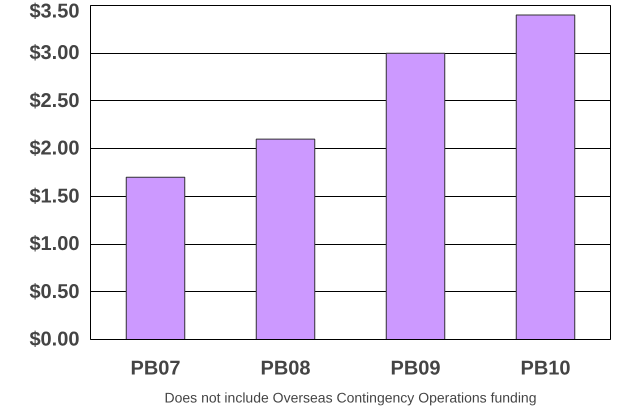 The width and height of the screenshot is (638, 418). I want to click on y-tick-label: $1.50, so click(54, 196).